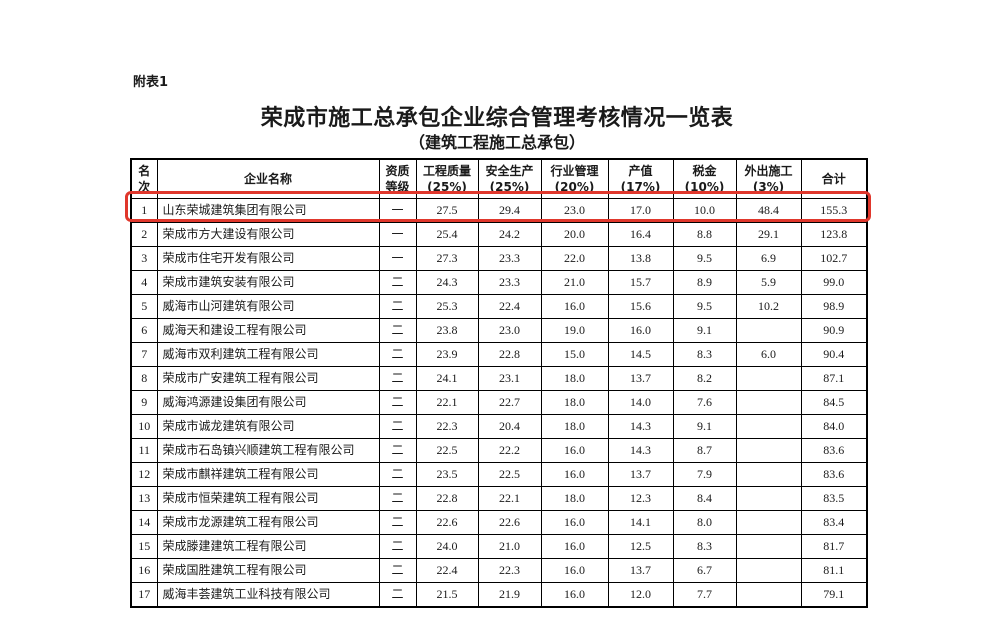 The image size is (994, 638). I want to click on cell-total: 90.9, so click(834, 330).